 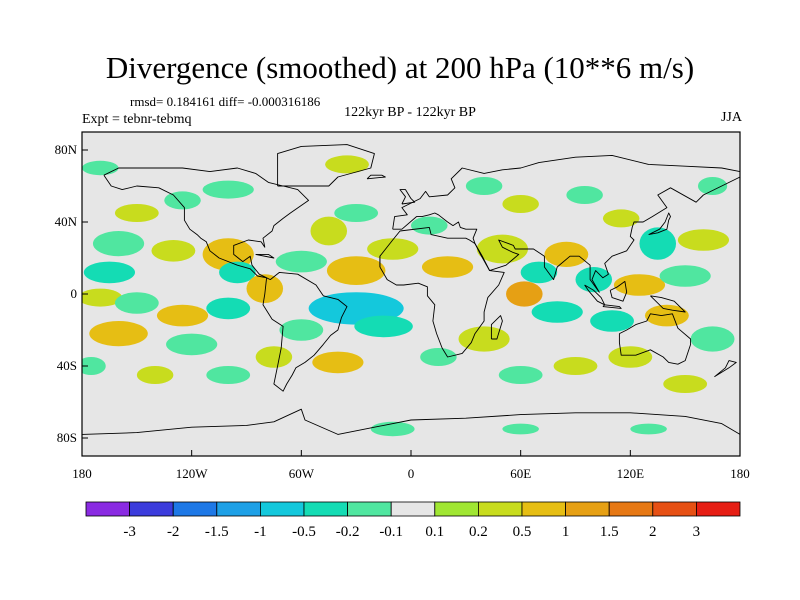 I want to click on colorbar-label: 2, so click(x=653, y=532).